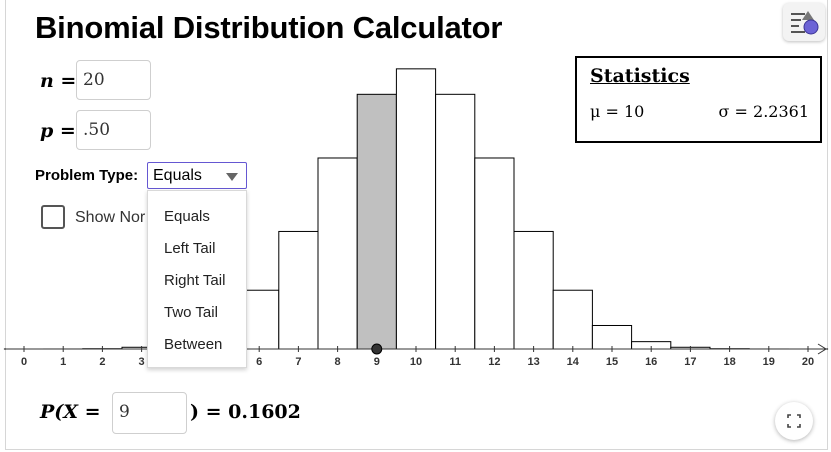 The height and width of the screenshot is (452, 831). Describe the element at coordinates (729, 362) in the screenshot. I see `x-tick-label-18: 18` at that location.